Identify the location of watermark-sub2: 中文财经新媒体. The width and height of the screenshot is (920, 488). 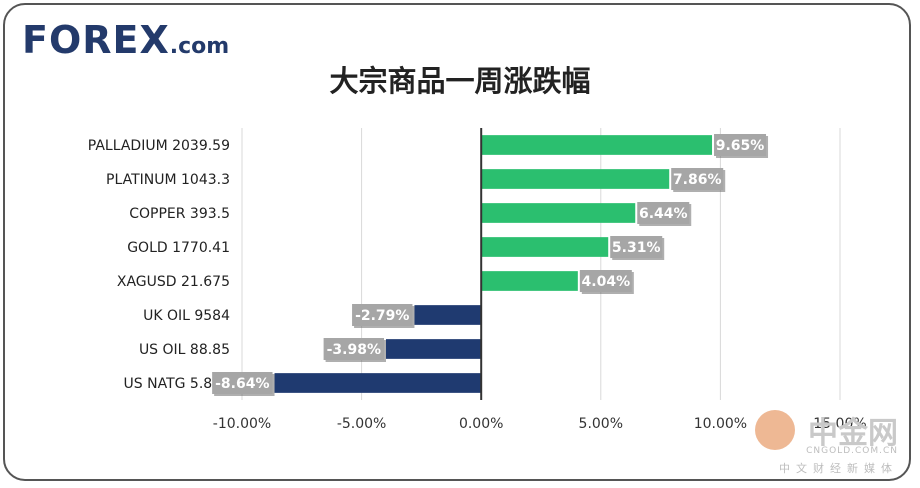
(838, 468).